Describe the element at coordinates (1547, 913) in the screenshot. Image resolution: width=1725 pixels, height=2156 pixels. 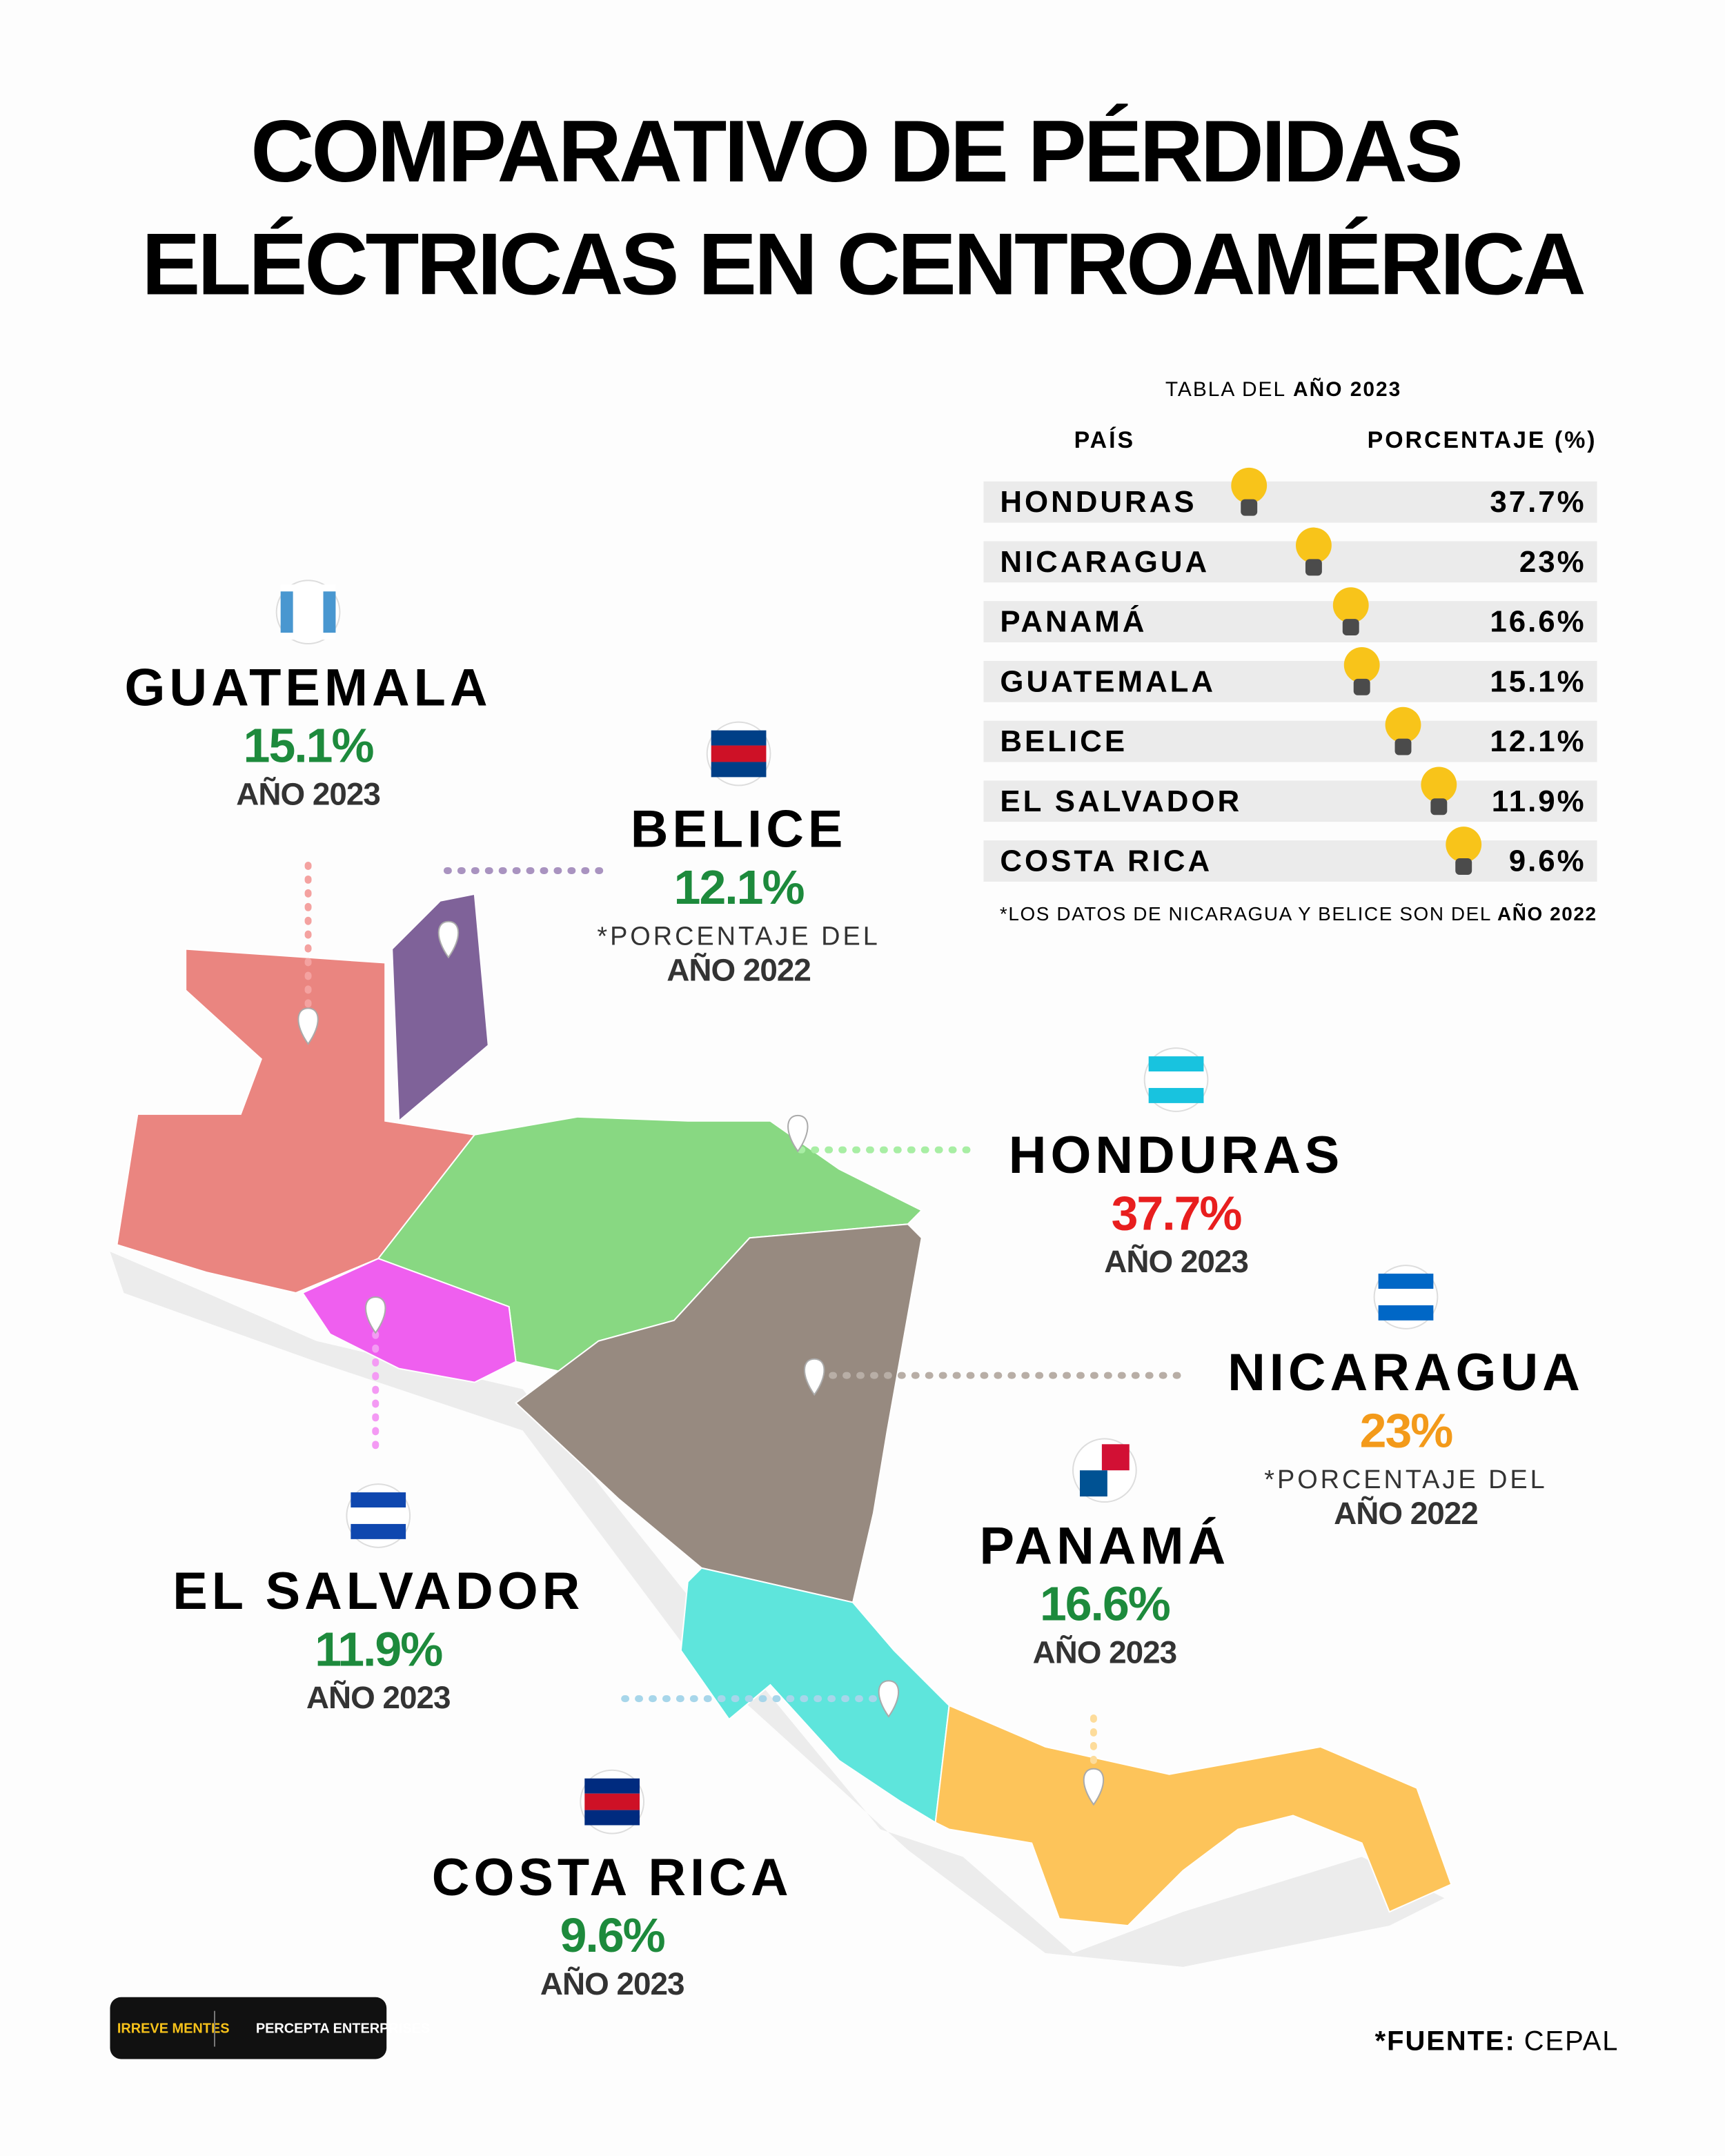
I see `note-year: AÑO 2022` at that location.